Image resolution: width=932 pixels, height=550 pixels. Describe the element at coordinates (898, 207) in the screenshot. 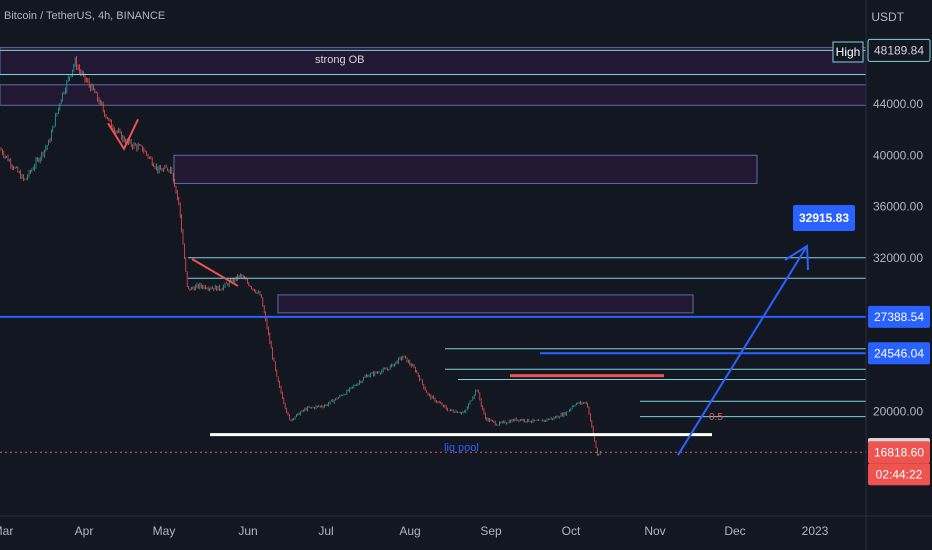

I see `price-tick: 36000.00` at that location.